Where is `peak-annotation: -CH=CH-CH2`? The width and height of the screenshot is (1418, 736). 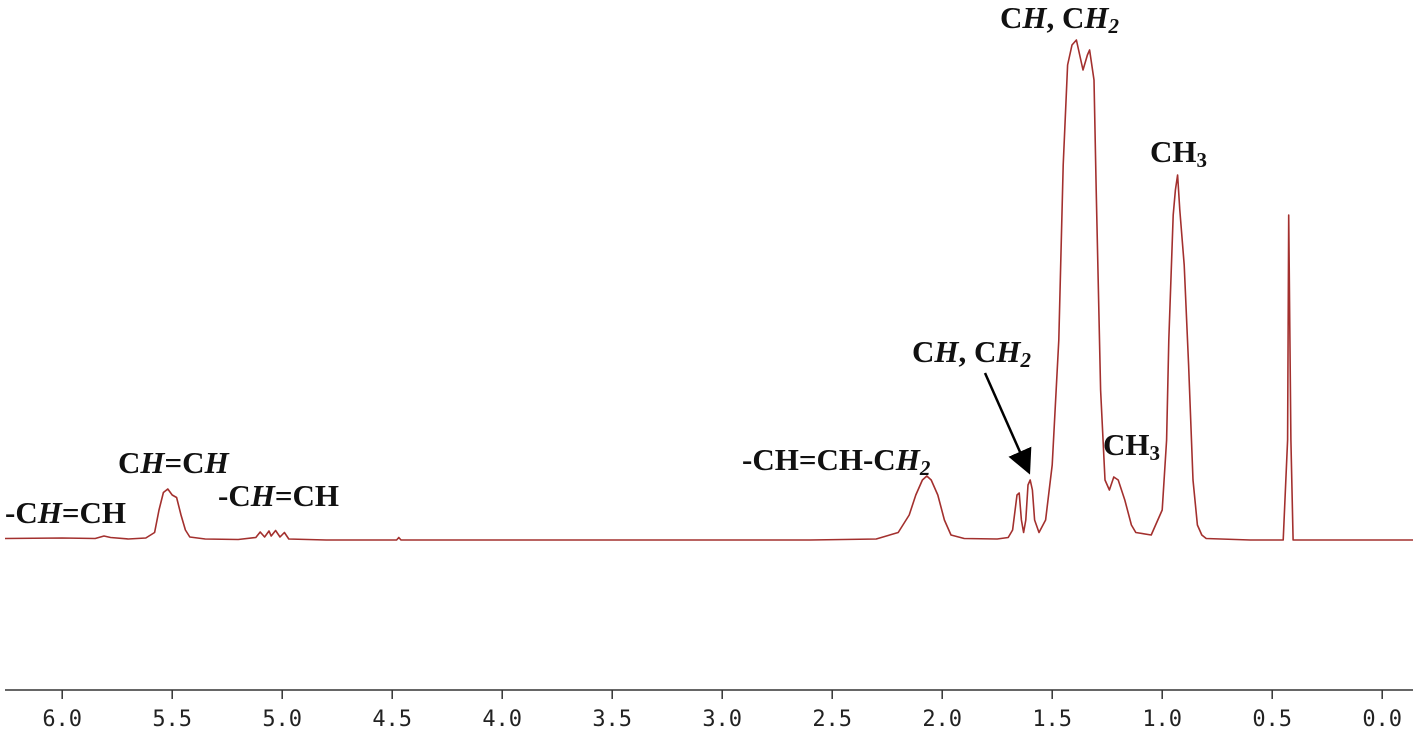
peak-annotation: -CH=CH-CH2 is located at coordinates (836, 461).